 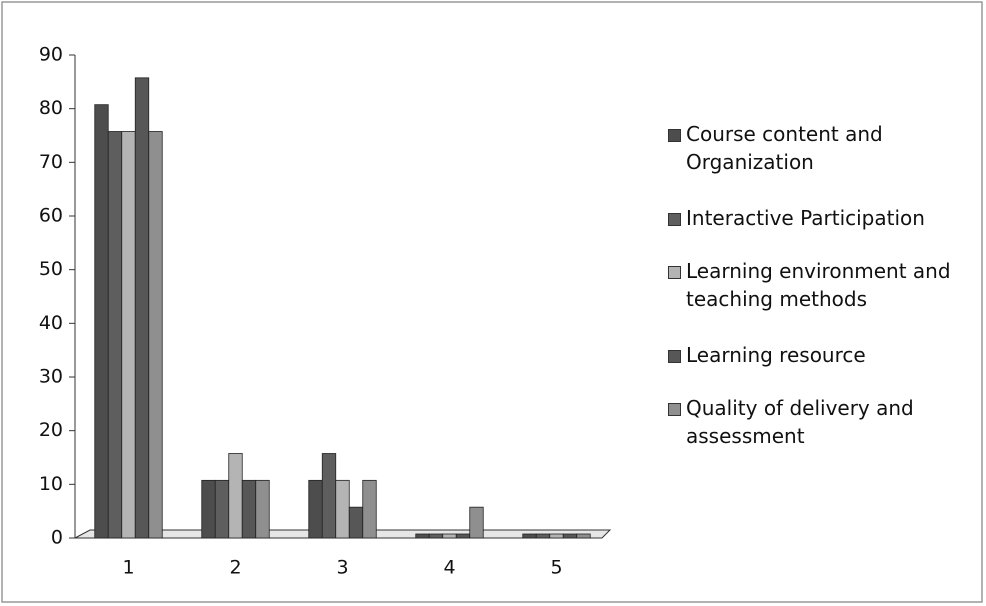 What do you see at coordinates (818, 367) in the screenshot?
I see `legend-entry: Learning resource` at bounding box center [818, 367].